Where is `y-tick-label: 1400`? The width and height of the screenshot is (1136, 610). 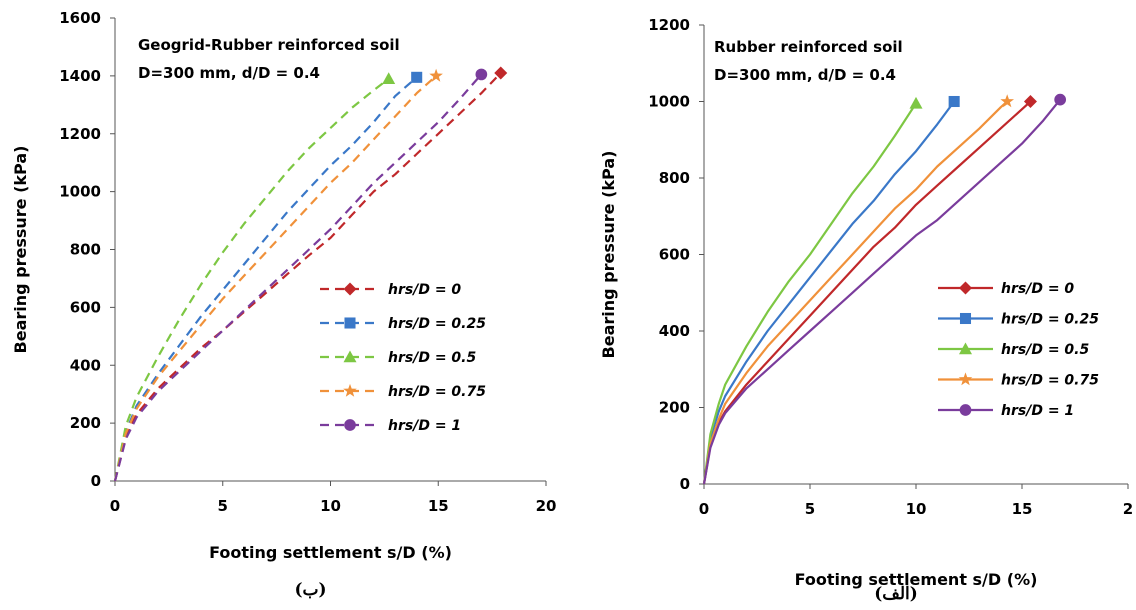
y-tick-label: 1400 is located at coordinates (80, 76).